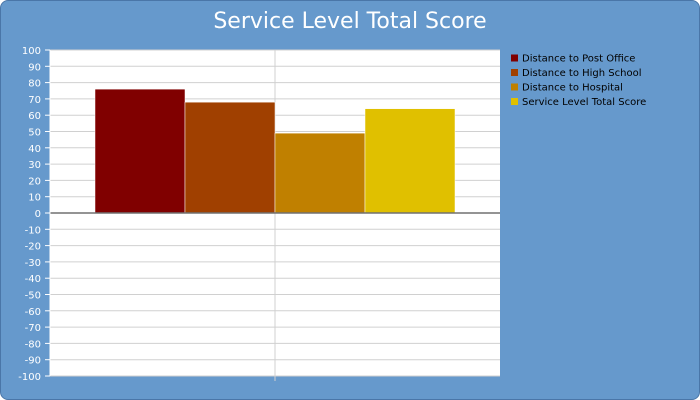 The height and width of the screenshot is (400, 700). I want to click on y-tick-label: -10, so click(33, 230).